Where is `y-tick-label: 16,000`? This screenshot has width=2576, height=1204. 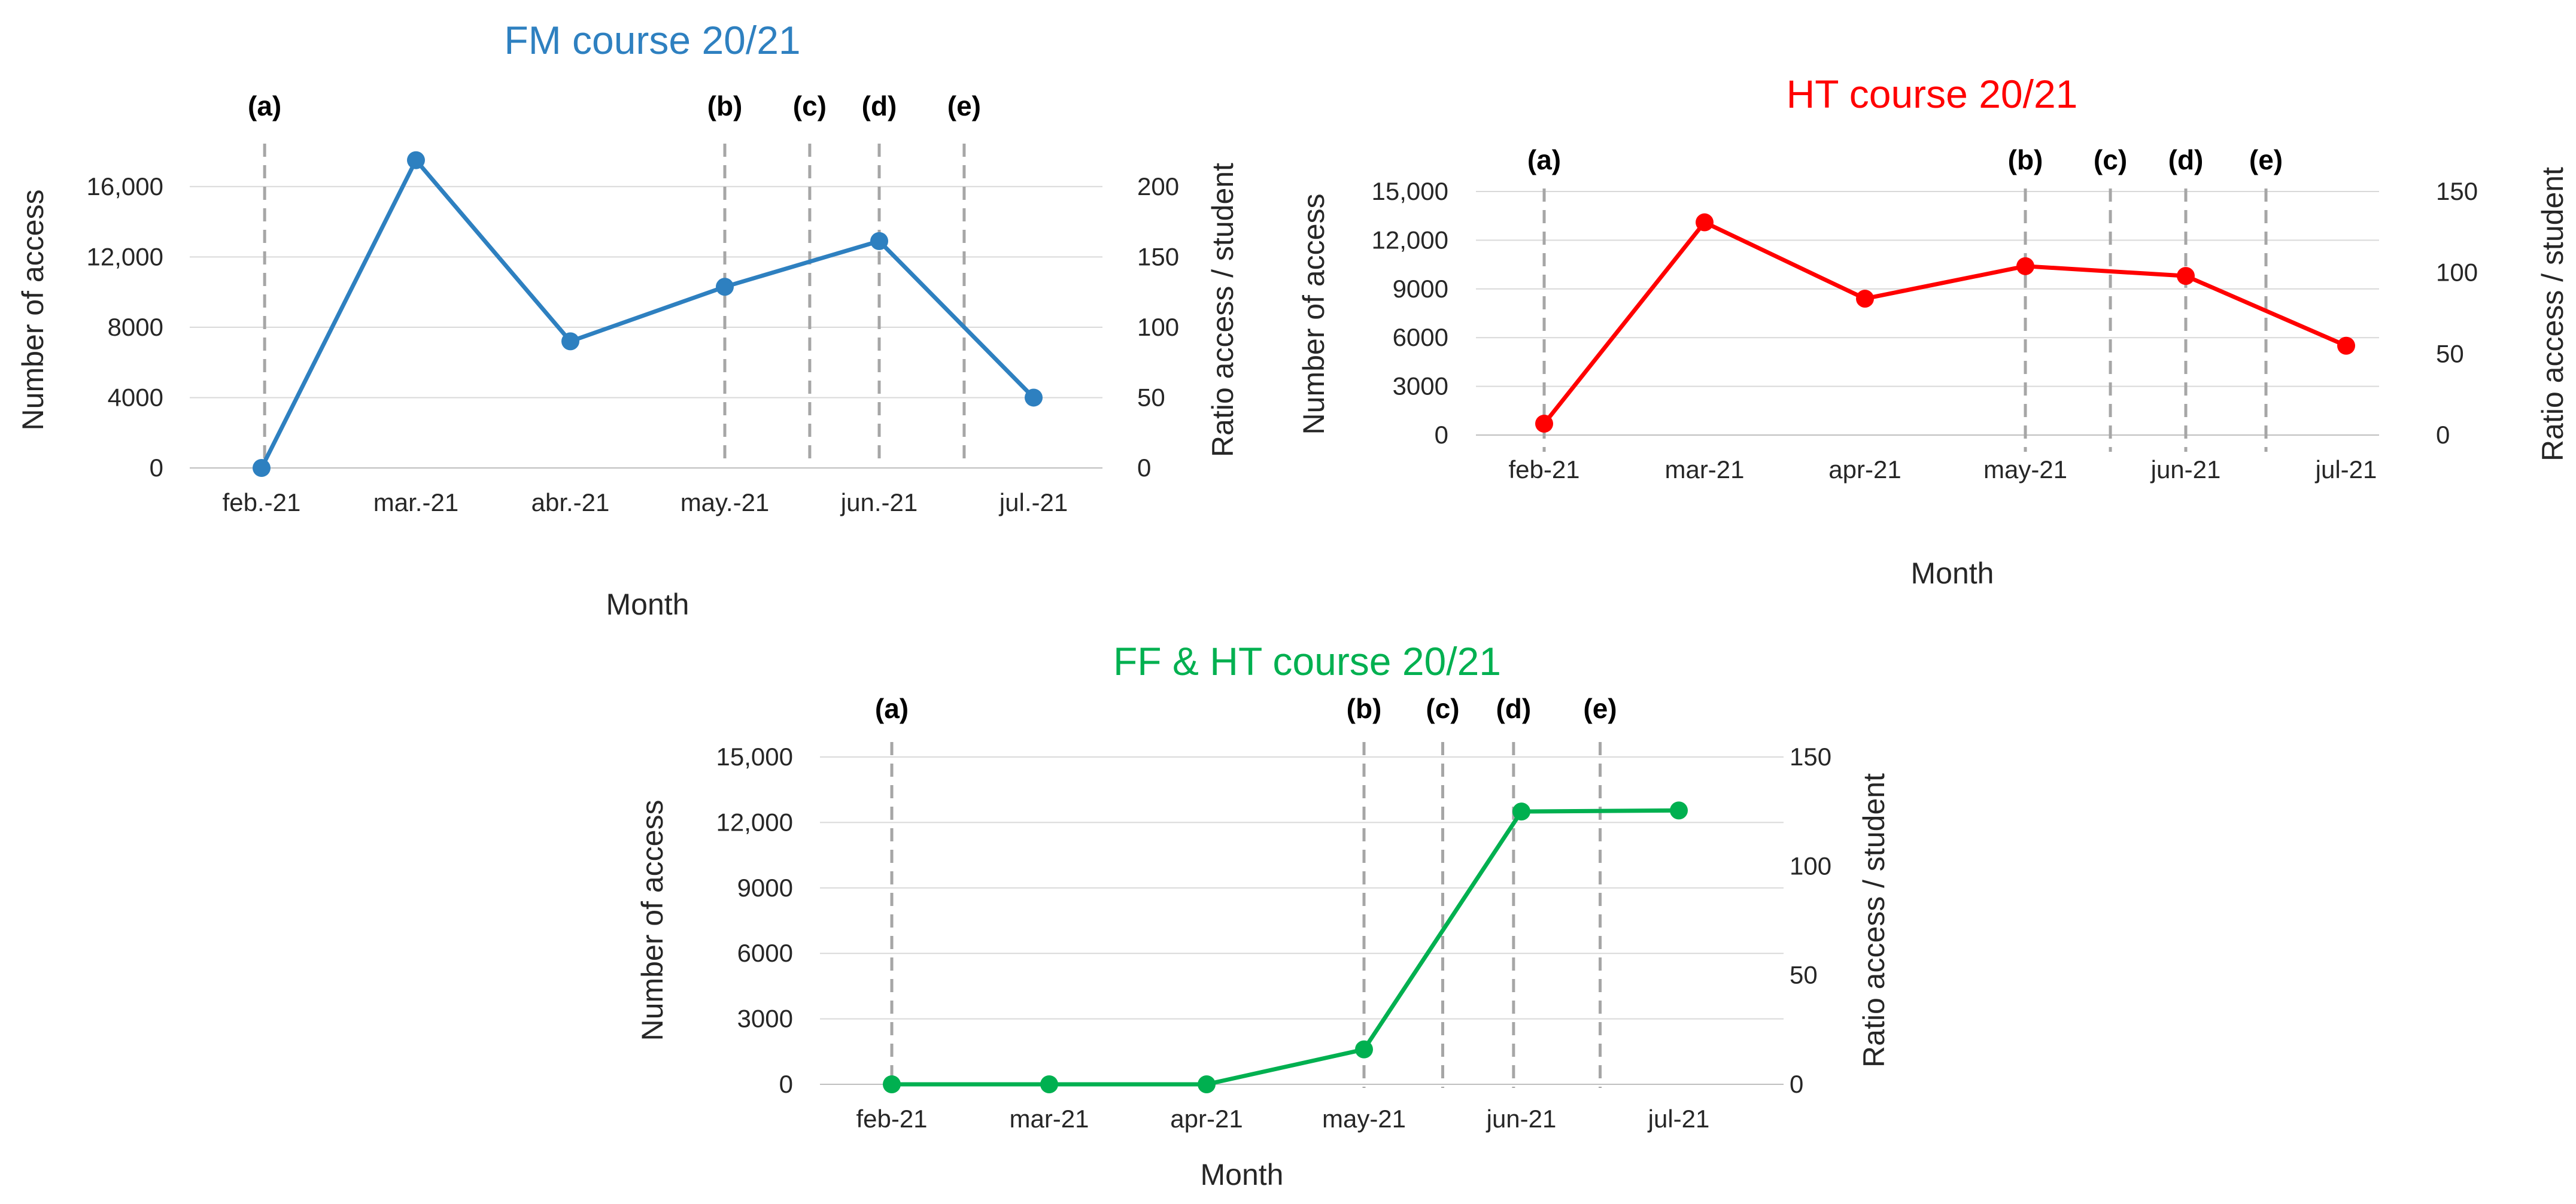 y-tick-label: 16,000 is located at coordinates (125, 186).